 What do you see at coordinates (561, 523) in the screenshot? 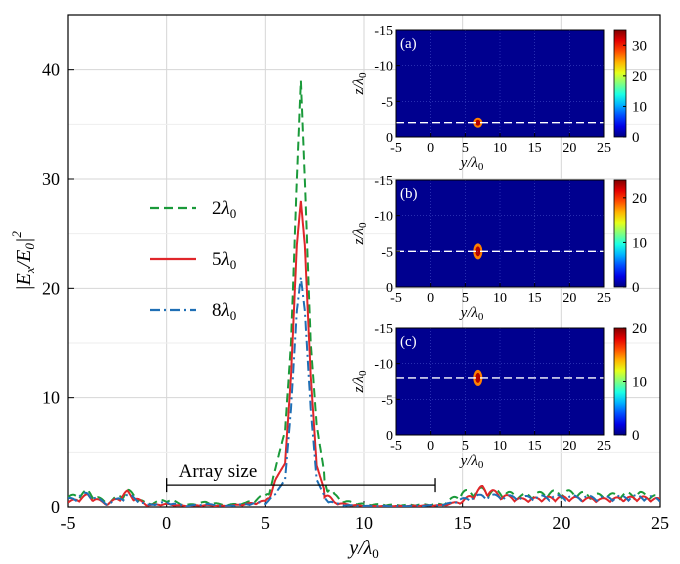
I see `x-tick-label: 20` at bounding box center [561, 523].